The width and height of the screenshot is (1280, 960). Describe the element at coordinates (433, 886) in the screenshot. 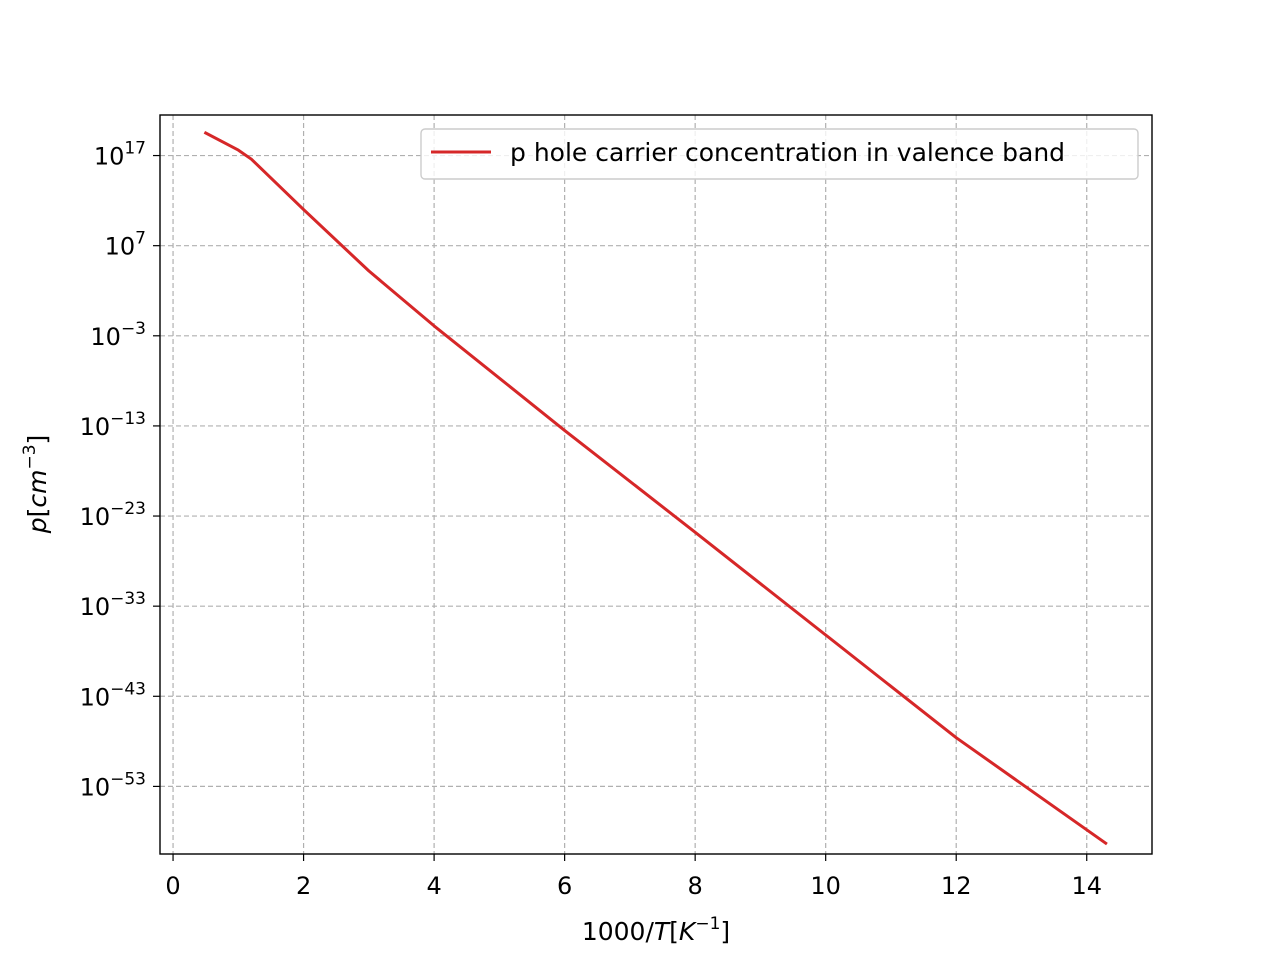

I see `x-tick-label: 4` at that location.